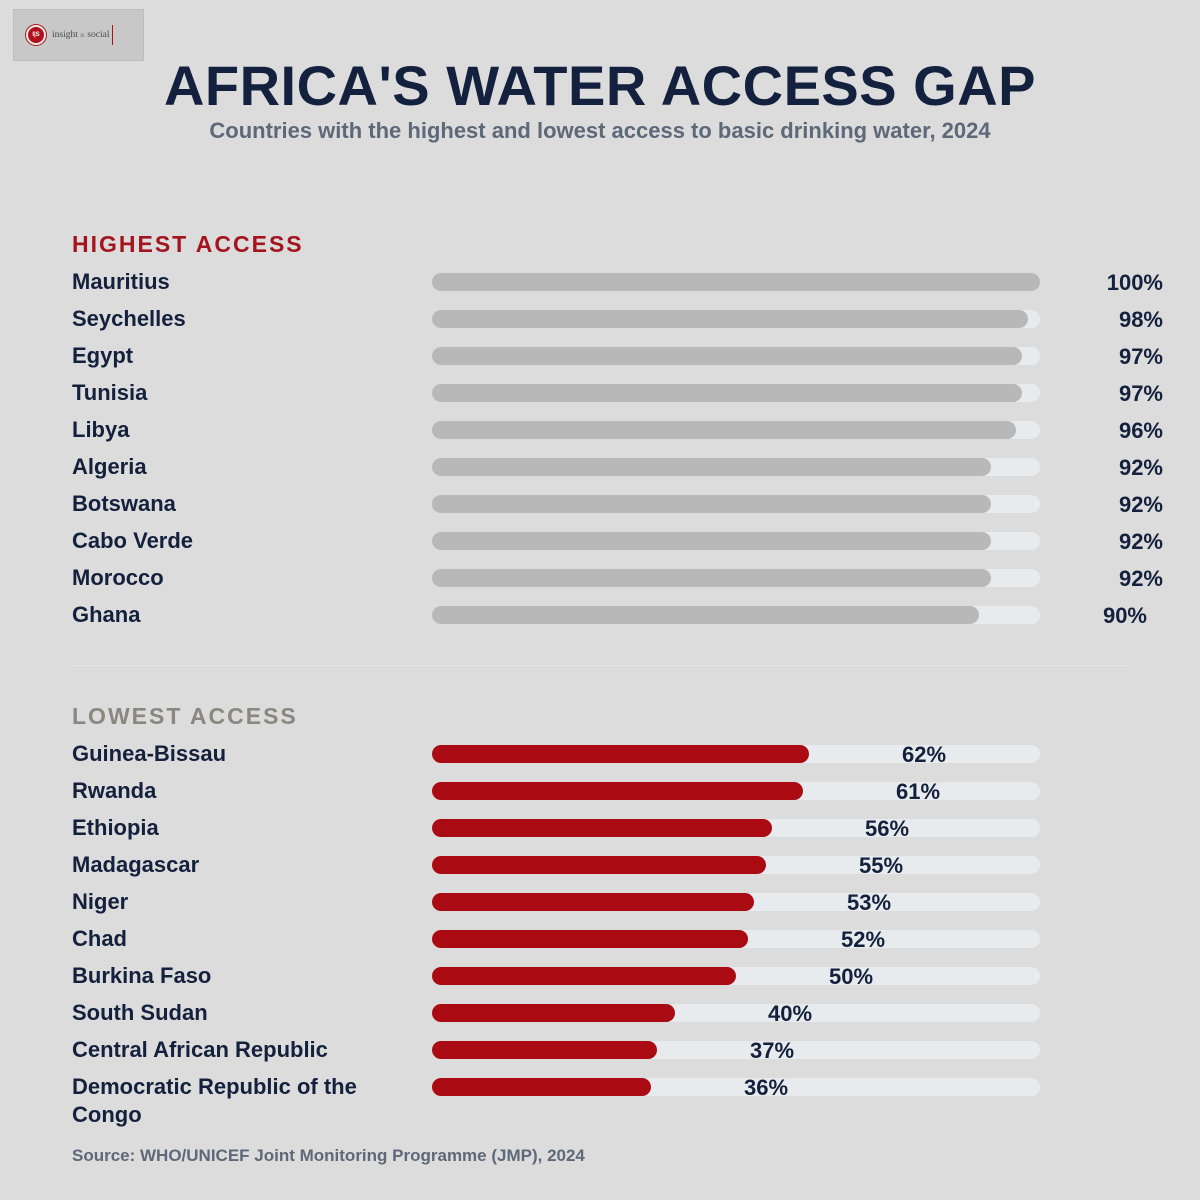 Image resolution: width=1200 pixels, height=1200 pixels. Describe the element at coordinates (600, 442) in the screenshot. I see `highest-row: Libya 96%` at that location.